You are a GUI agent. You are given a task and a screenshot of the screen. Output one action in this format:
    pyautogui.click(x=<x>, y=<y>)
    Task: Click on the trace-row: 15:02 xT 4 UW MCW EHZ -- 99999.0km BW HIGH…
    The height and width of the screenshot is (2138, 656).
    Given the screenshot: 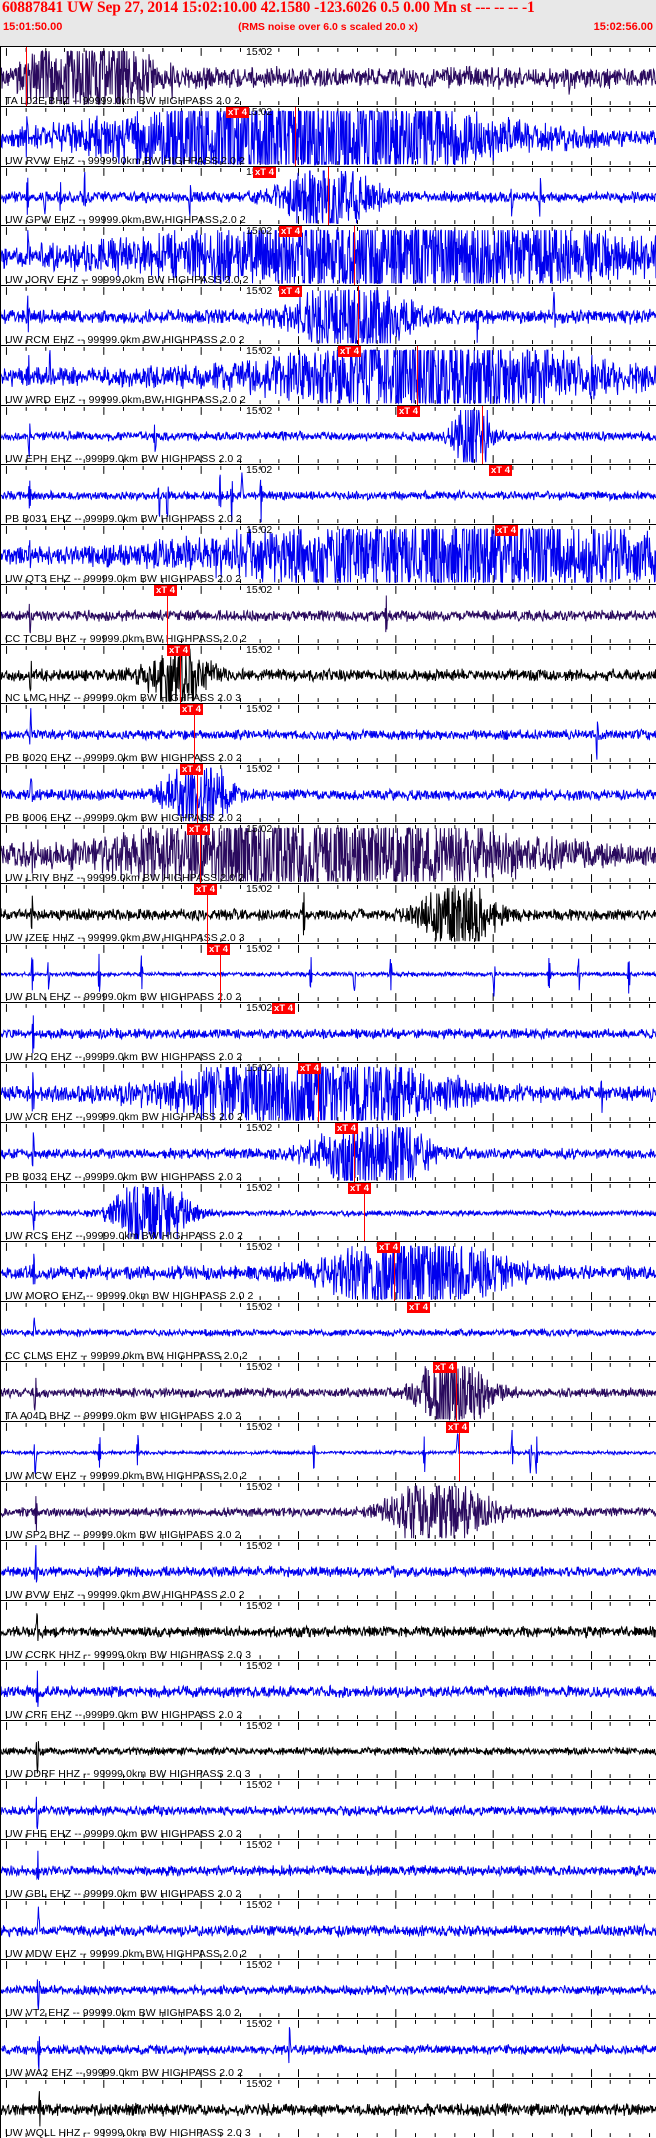 What is the action you would take?
    pyautogui.click(x=328, y=1451)
    